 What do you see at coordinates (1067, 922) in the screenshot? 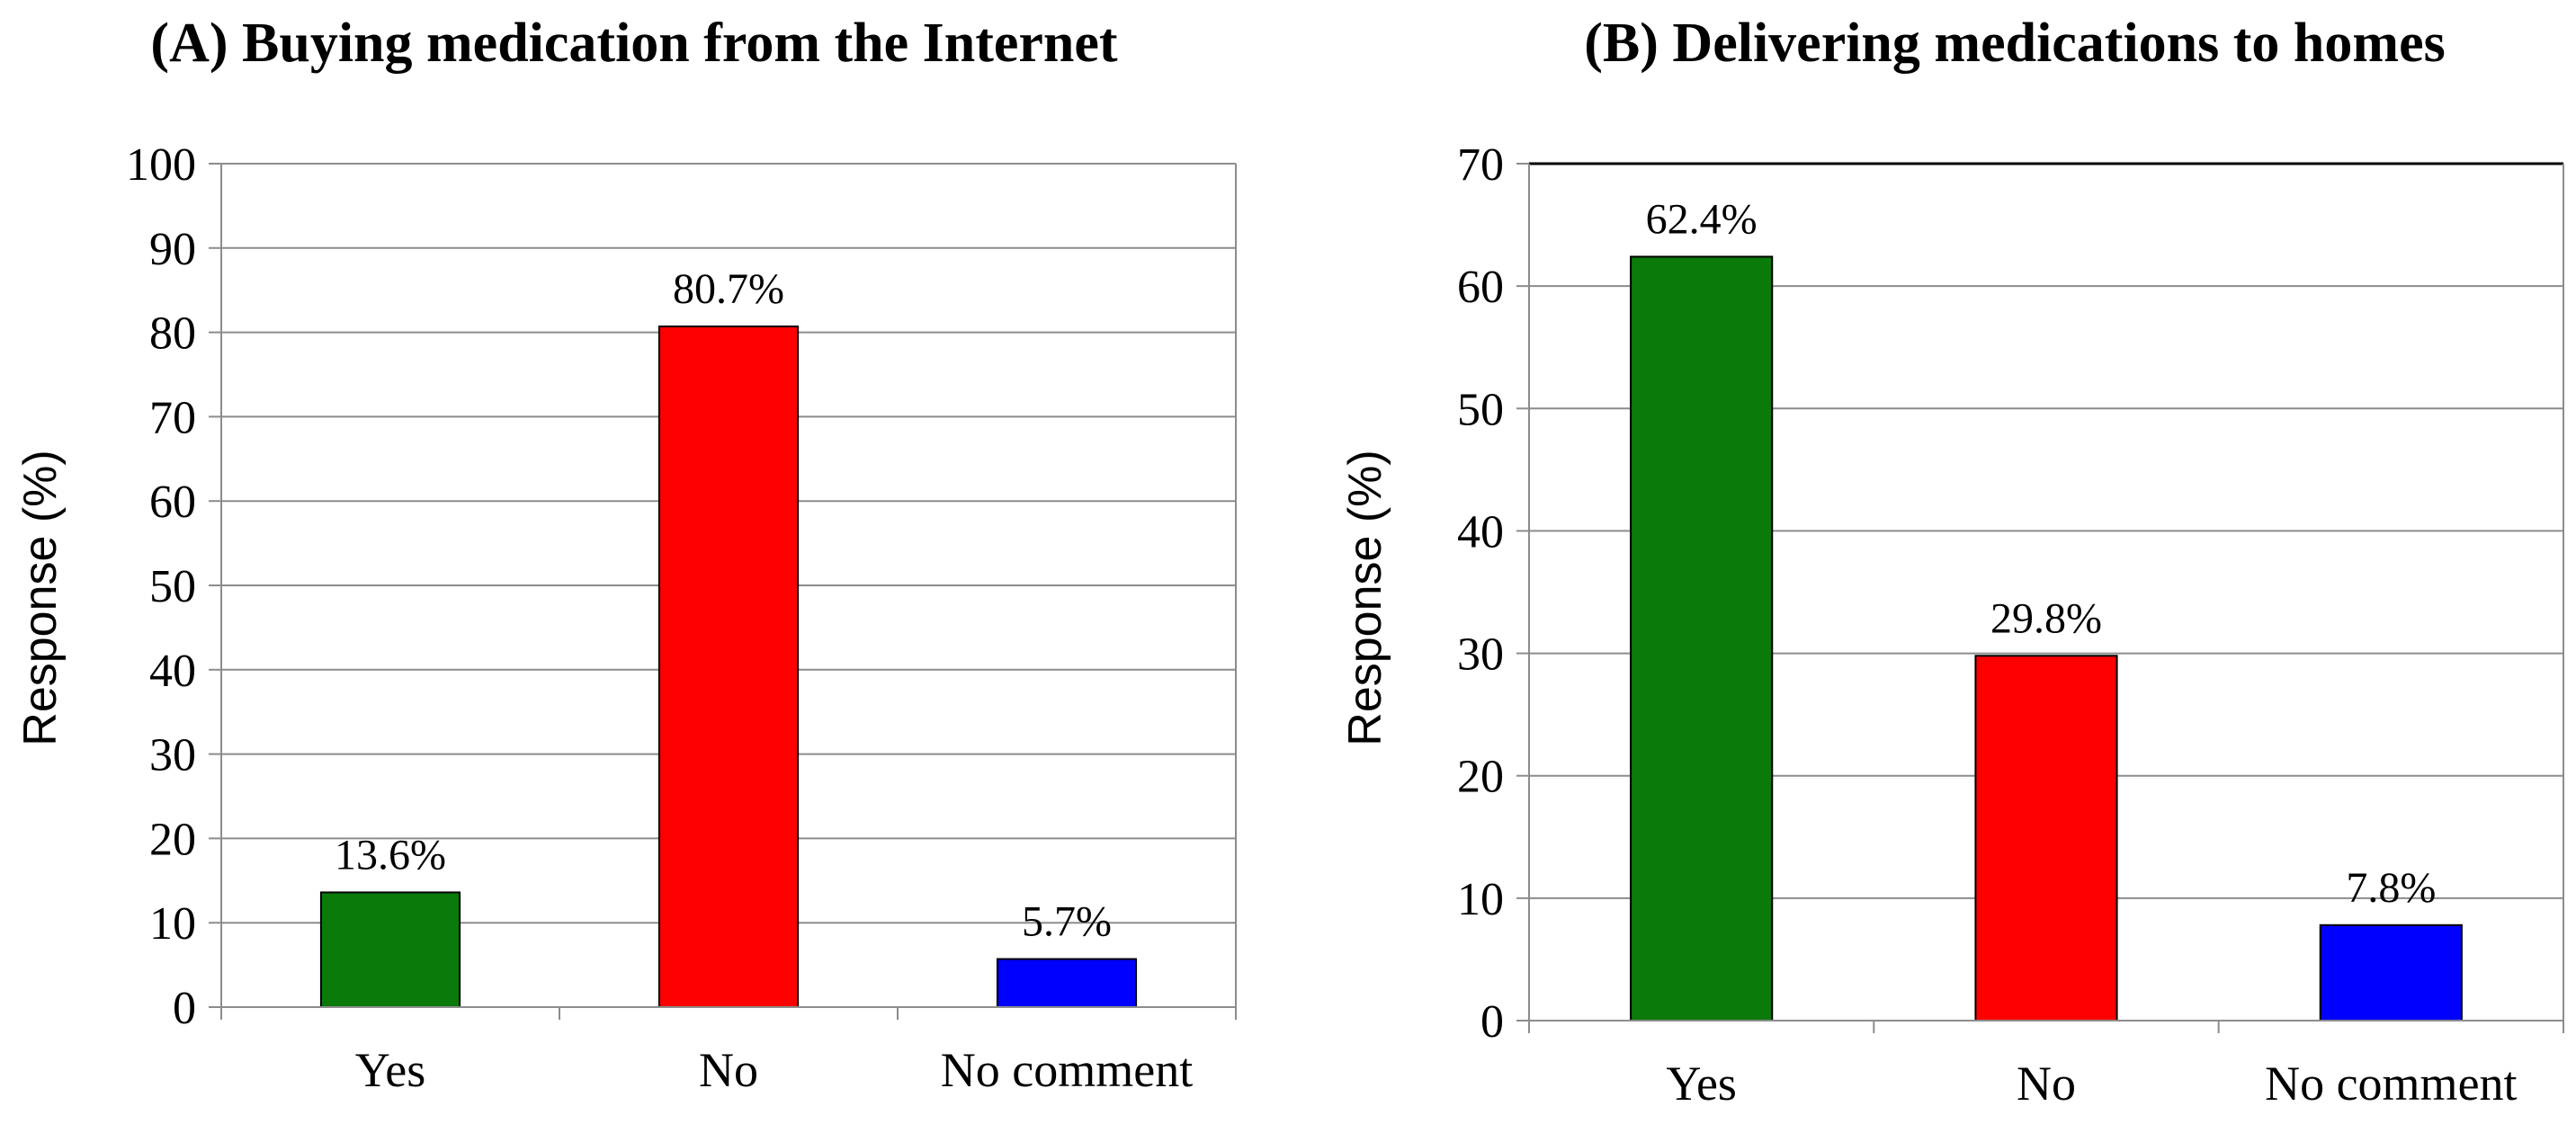
I see `data-label: 5.7%` at bounding box center [1067, 922].